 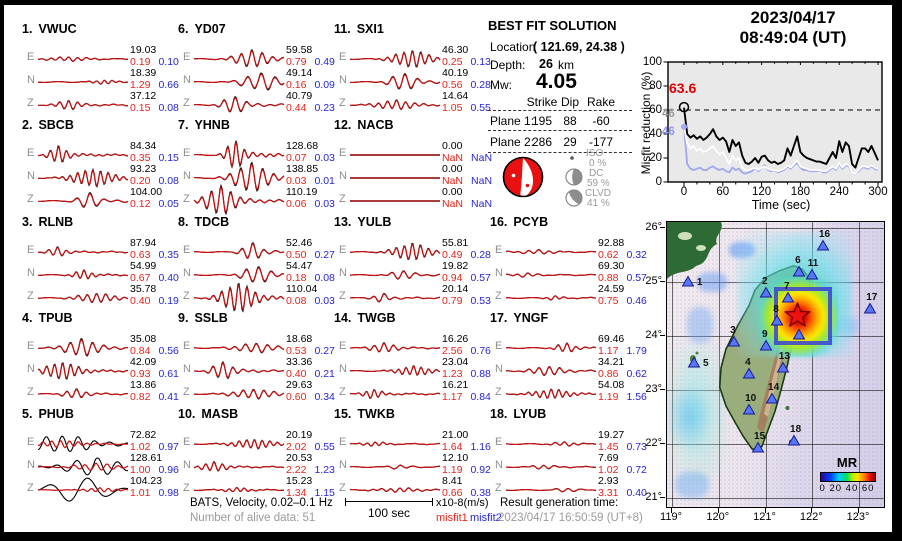 I want to click on misfit2-value: 0.73, so click(x=636, y=447).